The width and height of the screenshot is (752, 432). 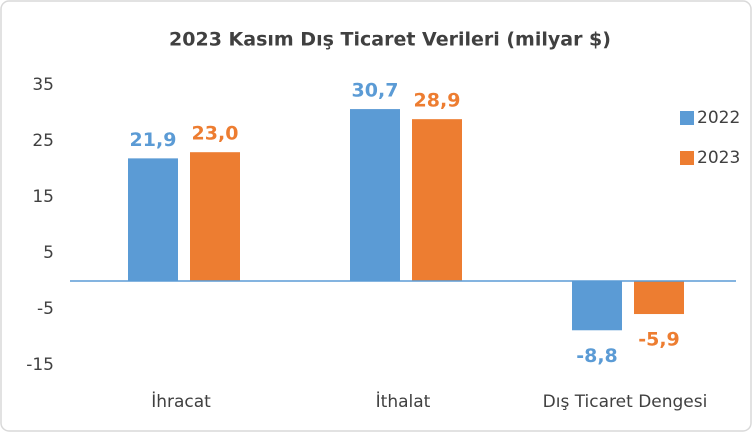 I want to click on x-tick-label: Dış Ticaret Dengesi, so click(x=625, y=402).